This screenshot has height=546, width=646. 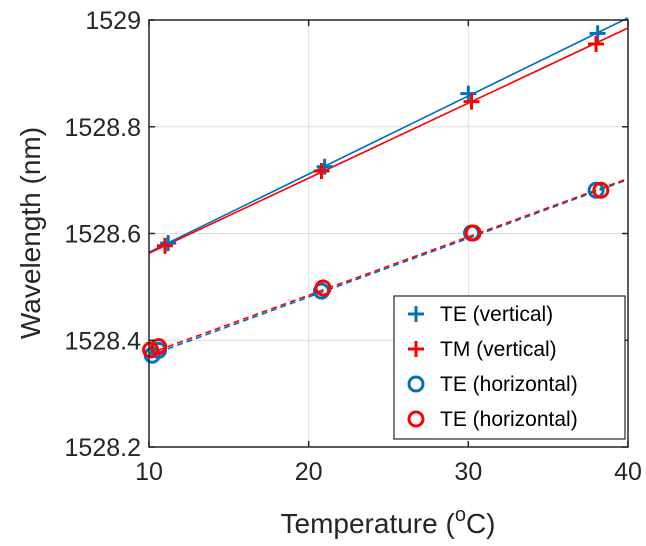 I want to click on x-axis-label-superscript: o, so click(x=460, y=515).